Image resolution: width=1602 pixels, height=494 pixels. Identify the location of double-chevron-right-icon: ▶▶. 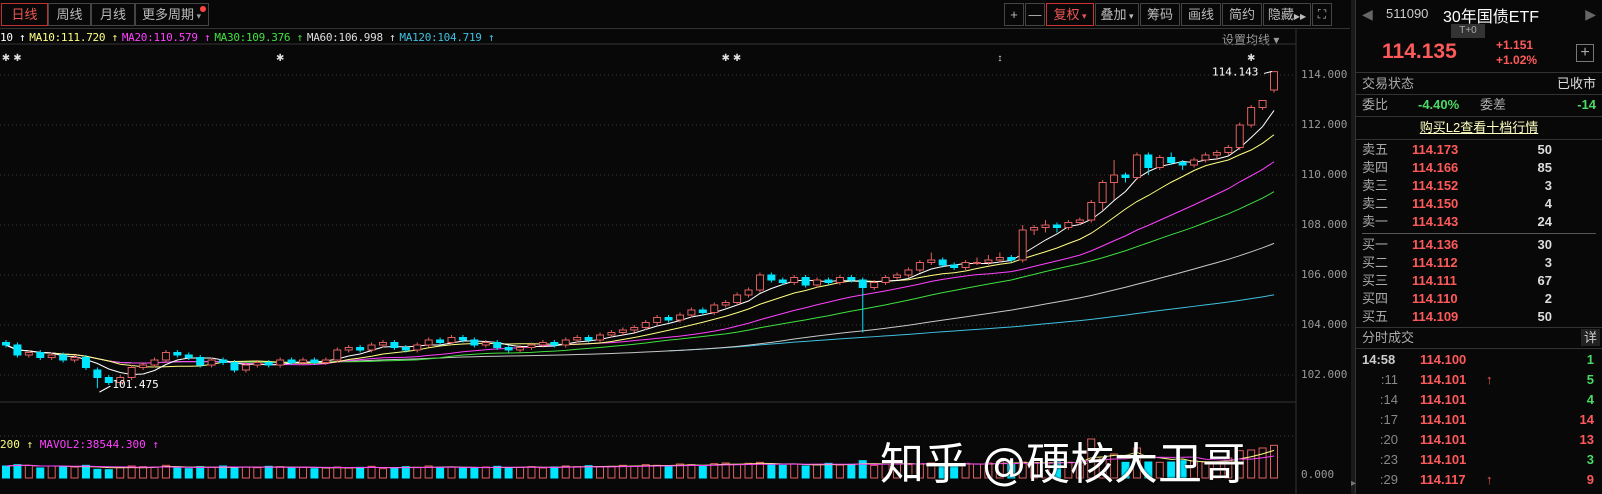
(1300, 16).